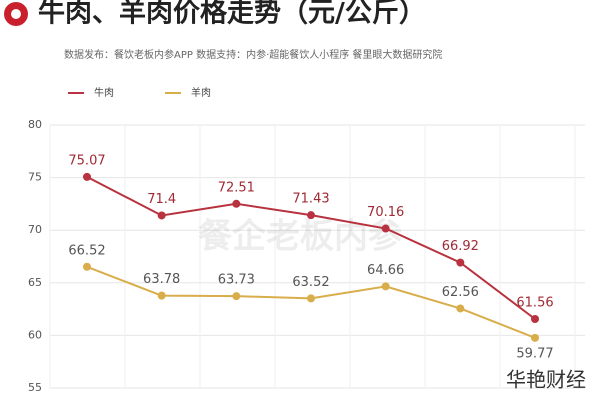  What do you see at coordinates (35, 229) in the screenshot?
I see `y-tick-label: 70` at bounding box center [35, 229].